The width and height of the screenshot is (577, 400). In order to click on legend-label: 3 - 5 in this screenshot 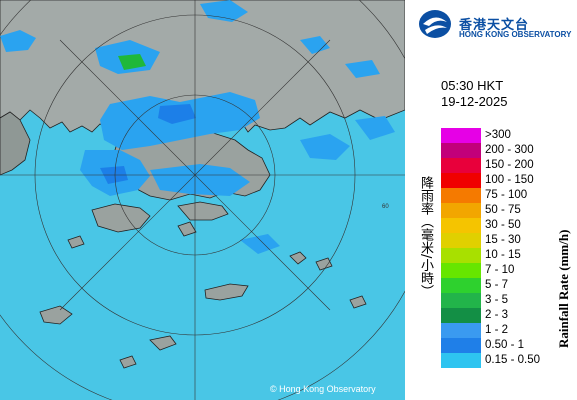, I will do `click(497, 300)`.